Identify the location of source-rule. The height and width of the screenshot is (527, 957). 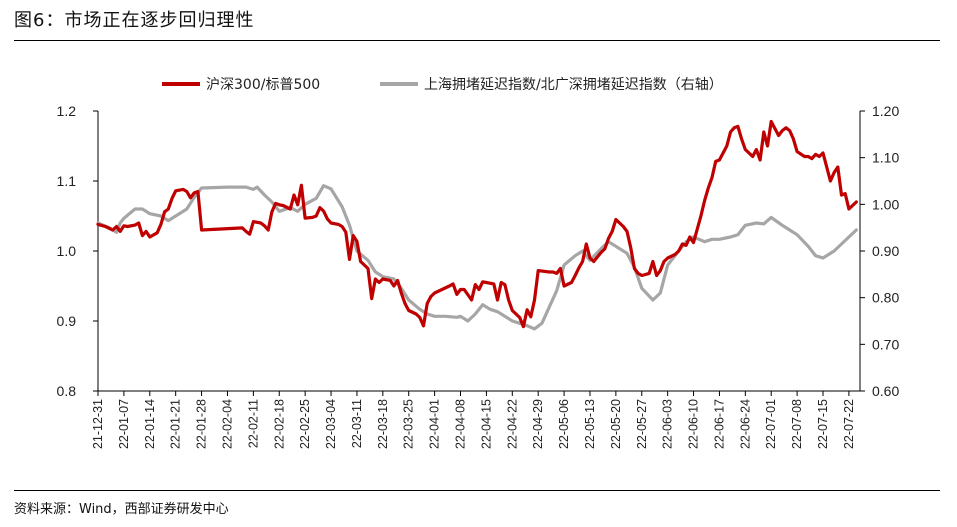
(477, 490).